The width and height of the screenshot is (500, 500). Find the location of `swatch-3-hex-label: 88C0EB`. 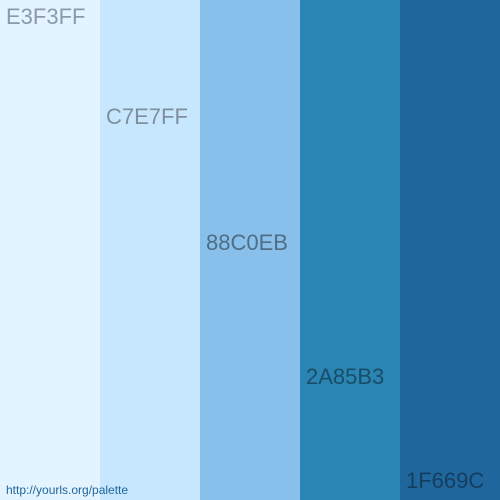

swatch-3-hex-label: 88C0EB is located at coordinates (247, 242).